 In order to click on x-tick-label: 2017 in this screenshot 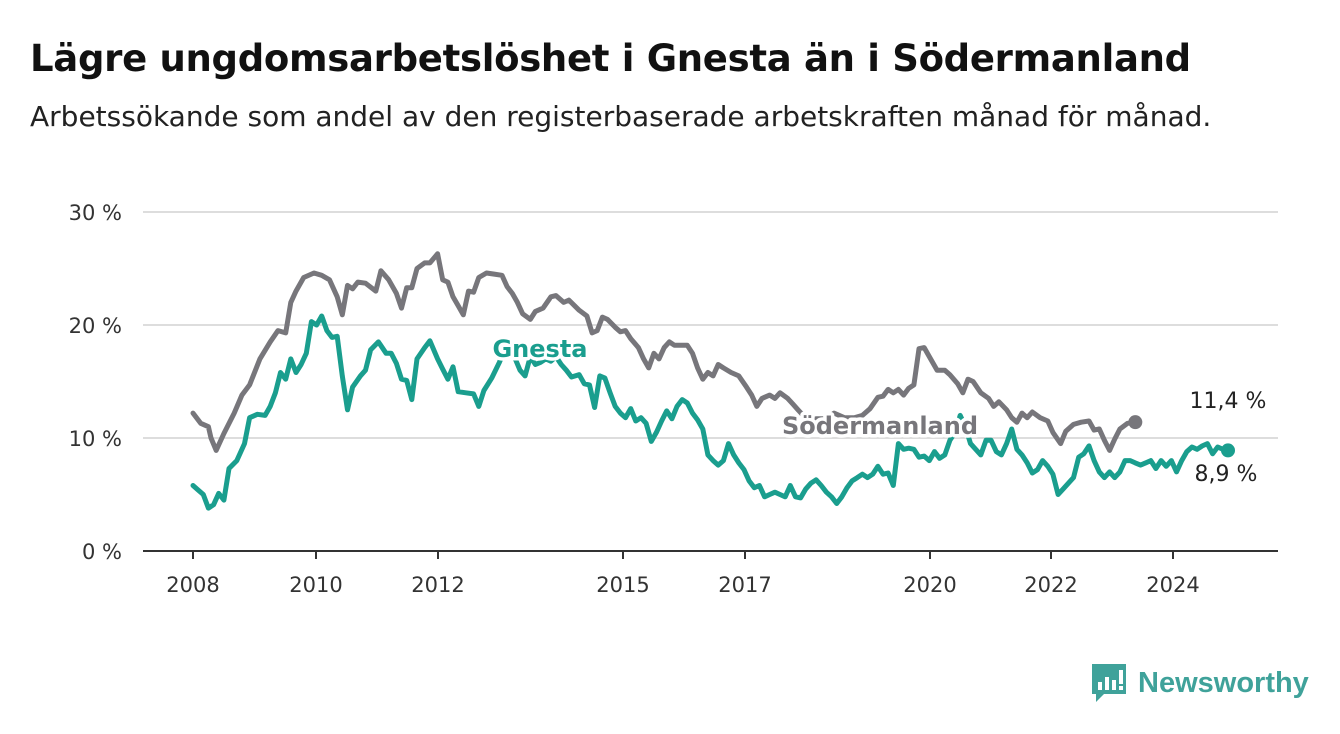, I will do `click(744, 585)`.